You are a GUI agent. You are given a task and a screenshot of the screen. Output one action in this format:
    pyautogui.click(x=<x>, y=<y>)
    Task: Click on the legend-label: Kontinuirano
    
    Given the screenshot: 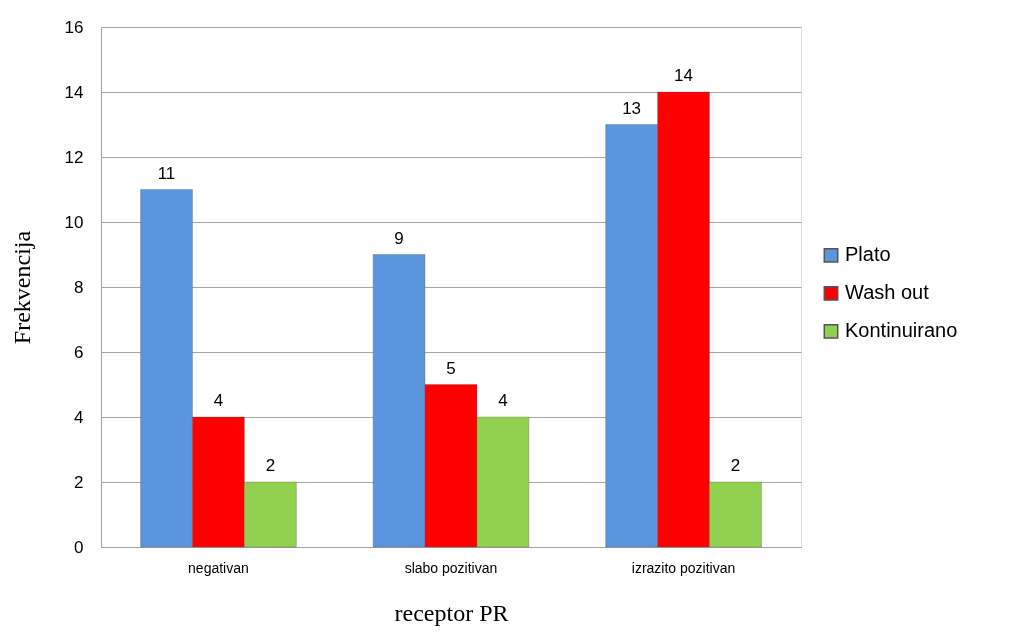 What is the action you would take?
    pyautogui.click(x=901, y=330)
    